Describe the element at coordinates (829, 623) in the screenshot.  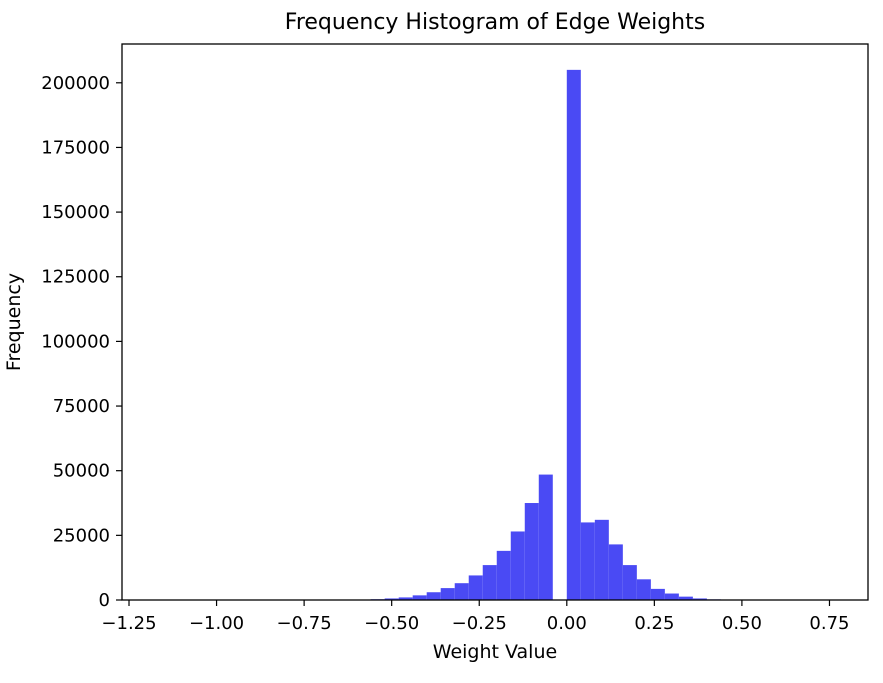
I see `x-tick-label: 0.75` at that location.